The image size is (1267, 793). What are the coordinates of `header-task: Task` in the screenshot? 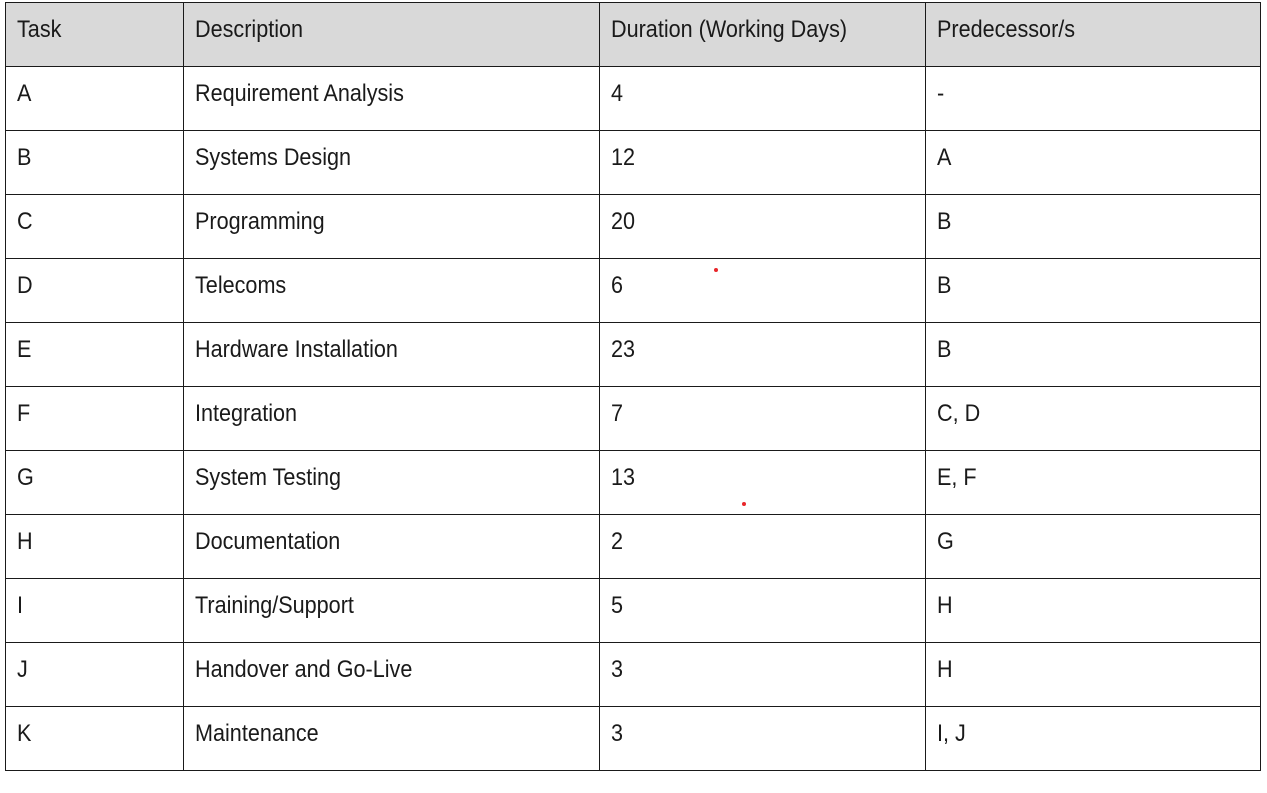 It's located at (94, 34).